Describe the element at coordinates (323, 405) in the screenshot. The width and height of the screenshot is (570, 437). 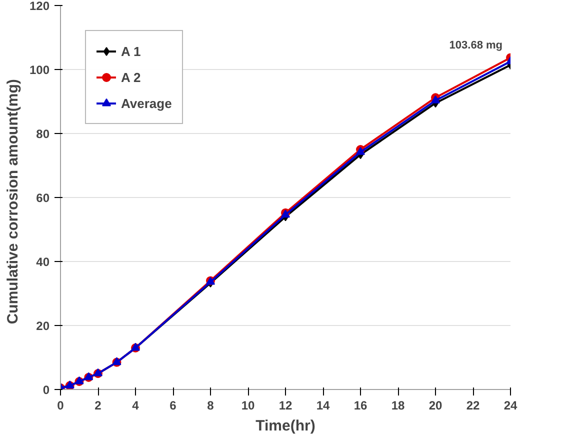
I see `x-tick-label: 14` at that location.